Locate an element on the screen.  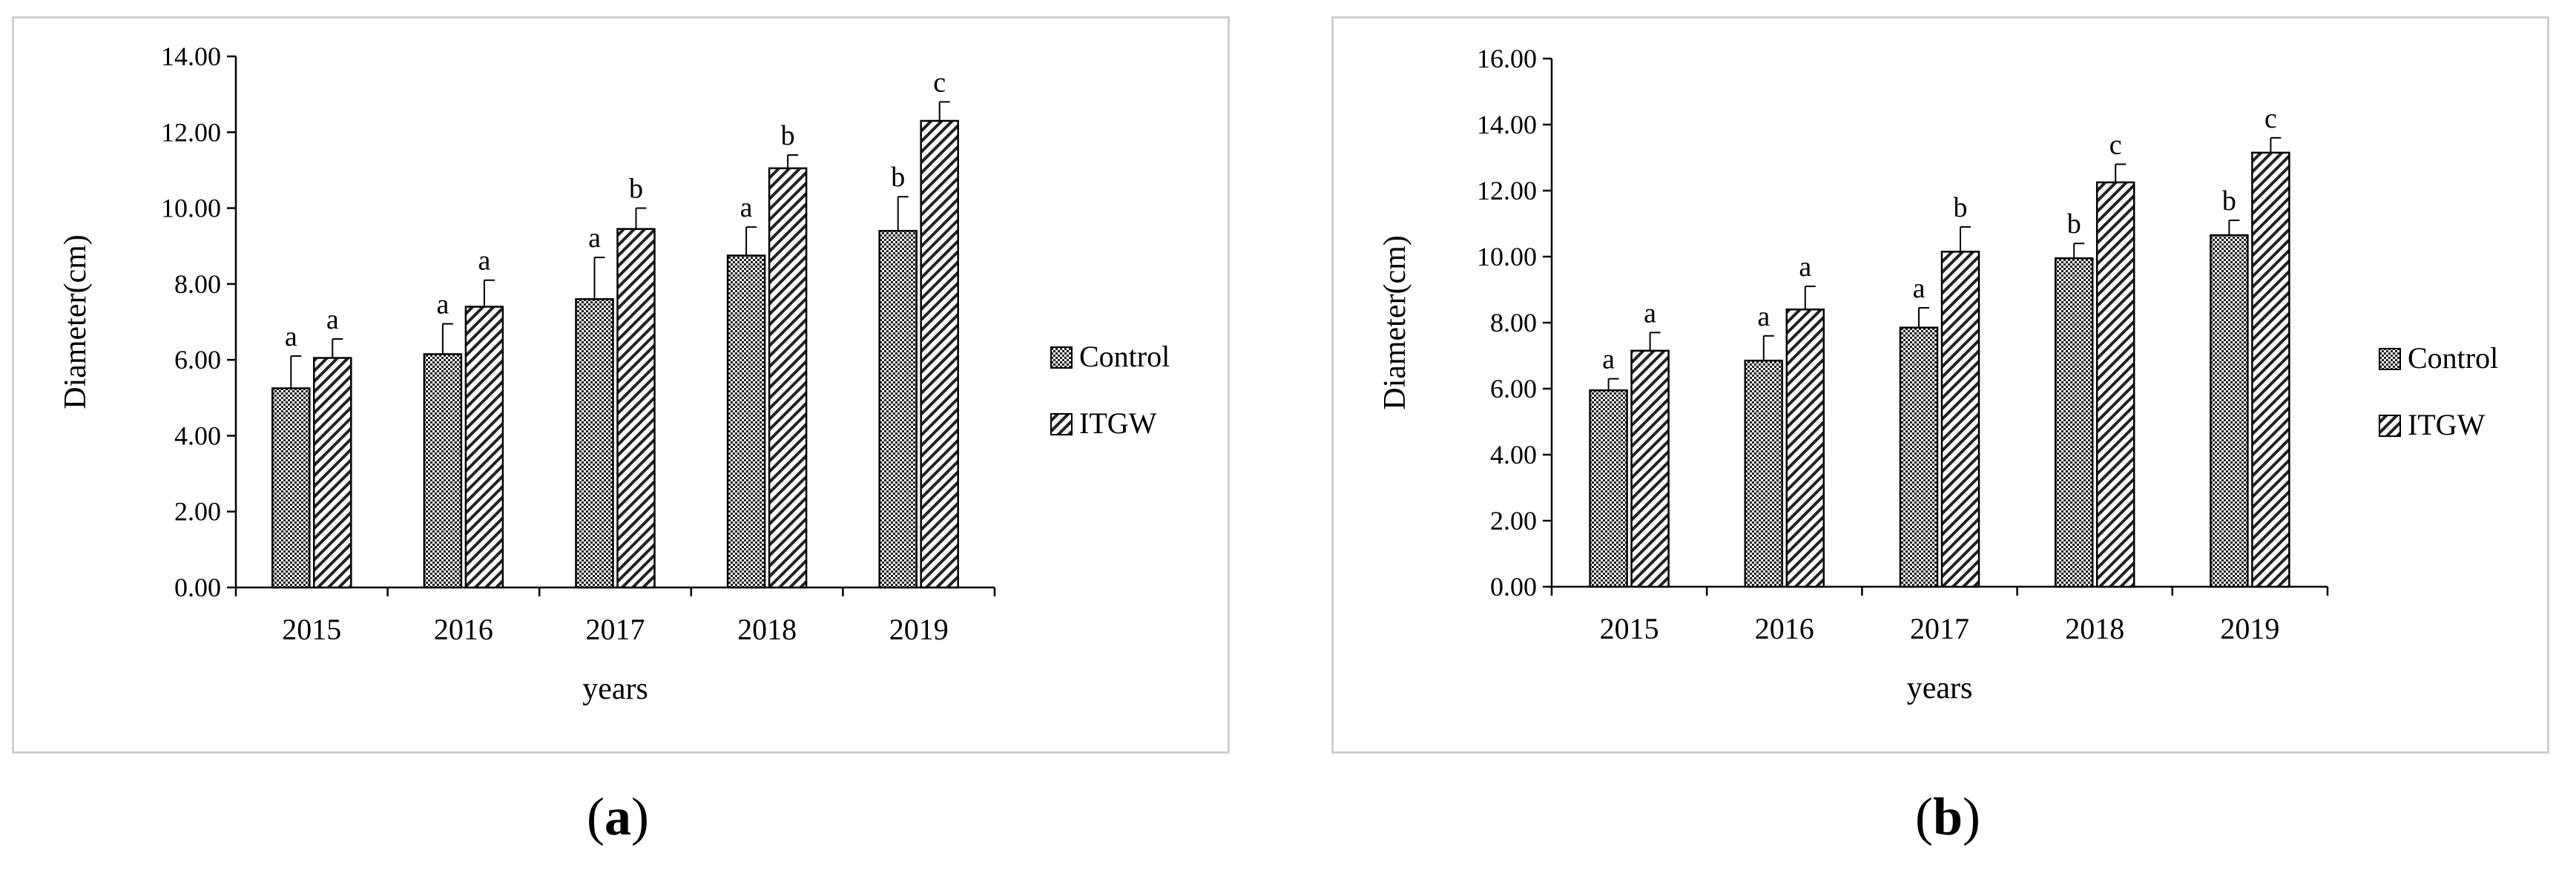
caption-b-text: (b) is located at coordinates (1947, 816).